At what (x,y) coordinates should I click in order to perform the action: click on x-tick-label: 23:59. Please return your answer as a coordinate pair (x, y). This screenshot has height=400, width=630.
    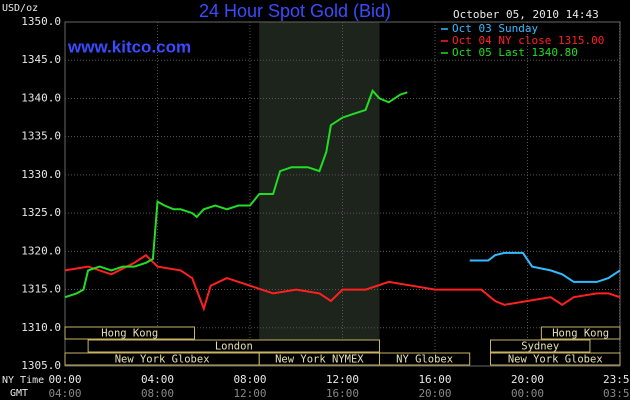
    Looking at the image, I should click on (616, 379).